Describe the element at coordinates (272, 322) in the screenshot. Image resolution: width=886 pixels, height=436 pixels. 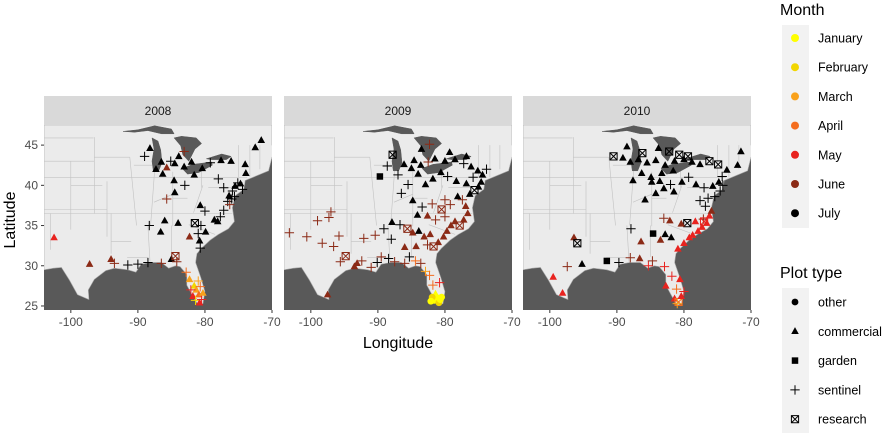
I see `x-tick-label: -70` at that location.